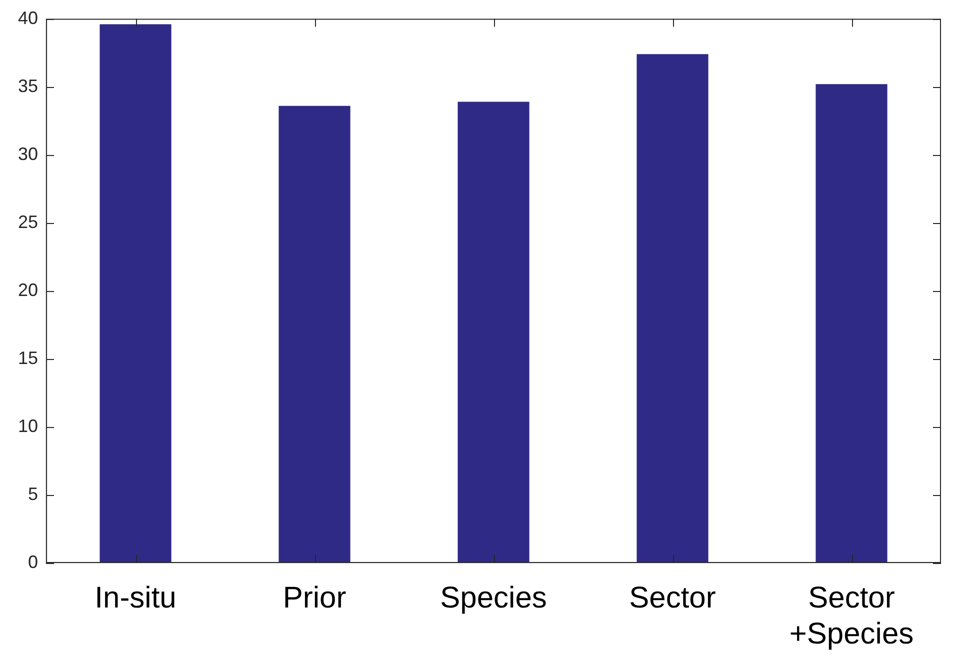 This screenshot has height=671, width=953. I want to click on y-tick-label: 20, so click(28, 290).